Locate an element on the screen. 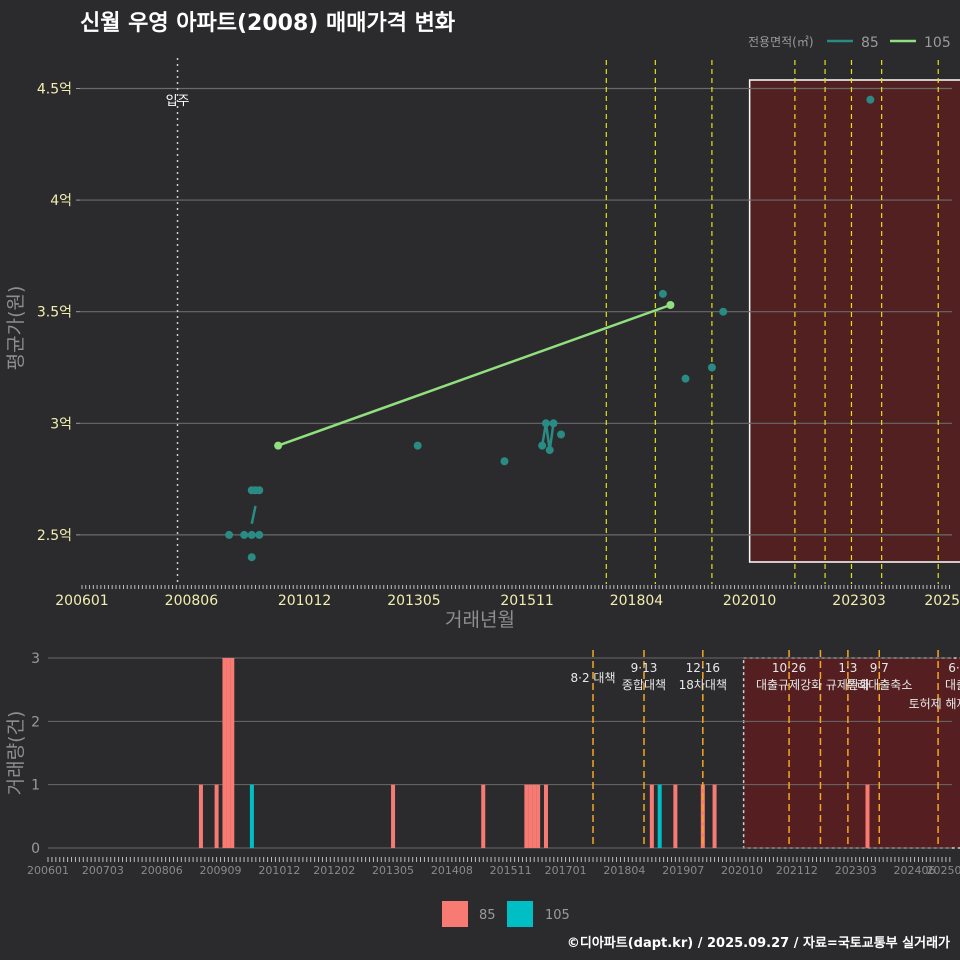 The width and height of the screenshot is (960, 960). volume-highlight-region is located at coordinates (851, 753).